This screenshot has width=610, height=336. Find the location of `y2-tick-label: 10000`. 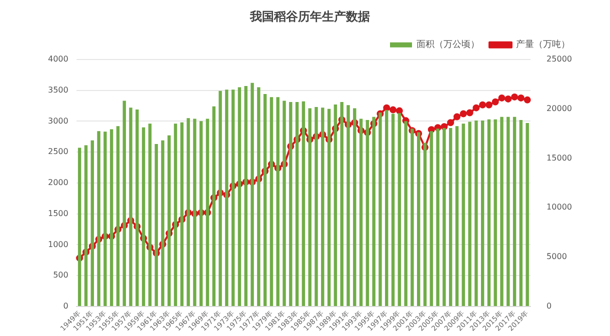

y2-tick-label: 10000 is located at coordinates (559, 207).